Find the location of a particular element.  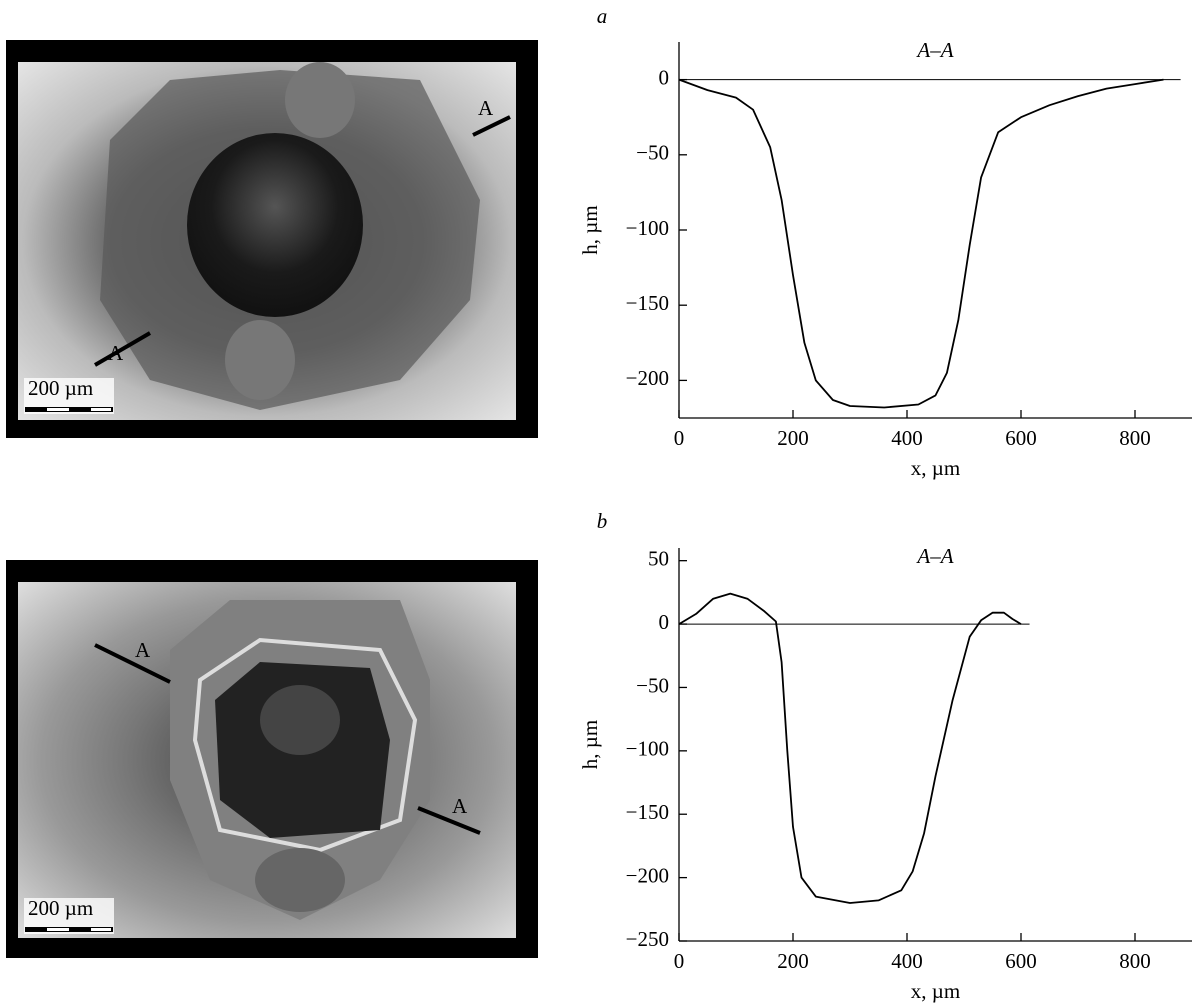

panel-label: a is located at coordinates (602, 16).